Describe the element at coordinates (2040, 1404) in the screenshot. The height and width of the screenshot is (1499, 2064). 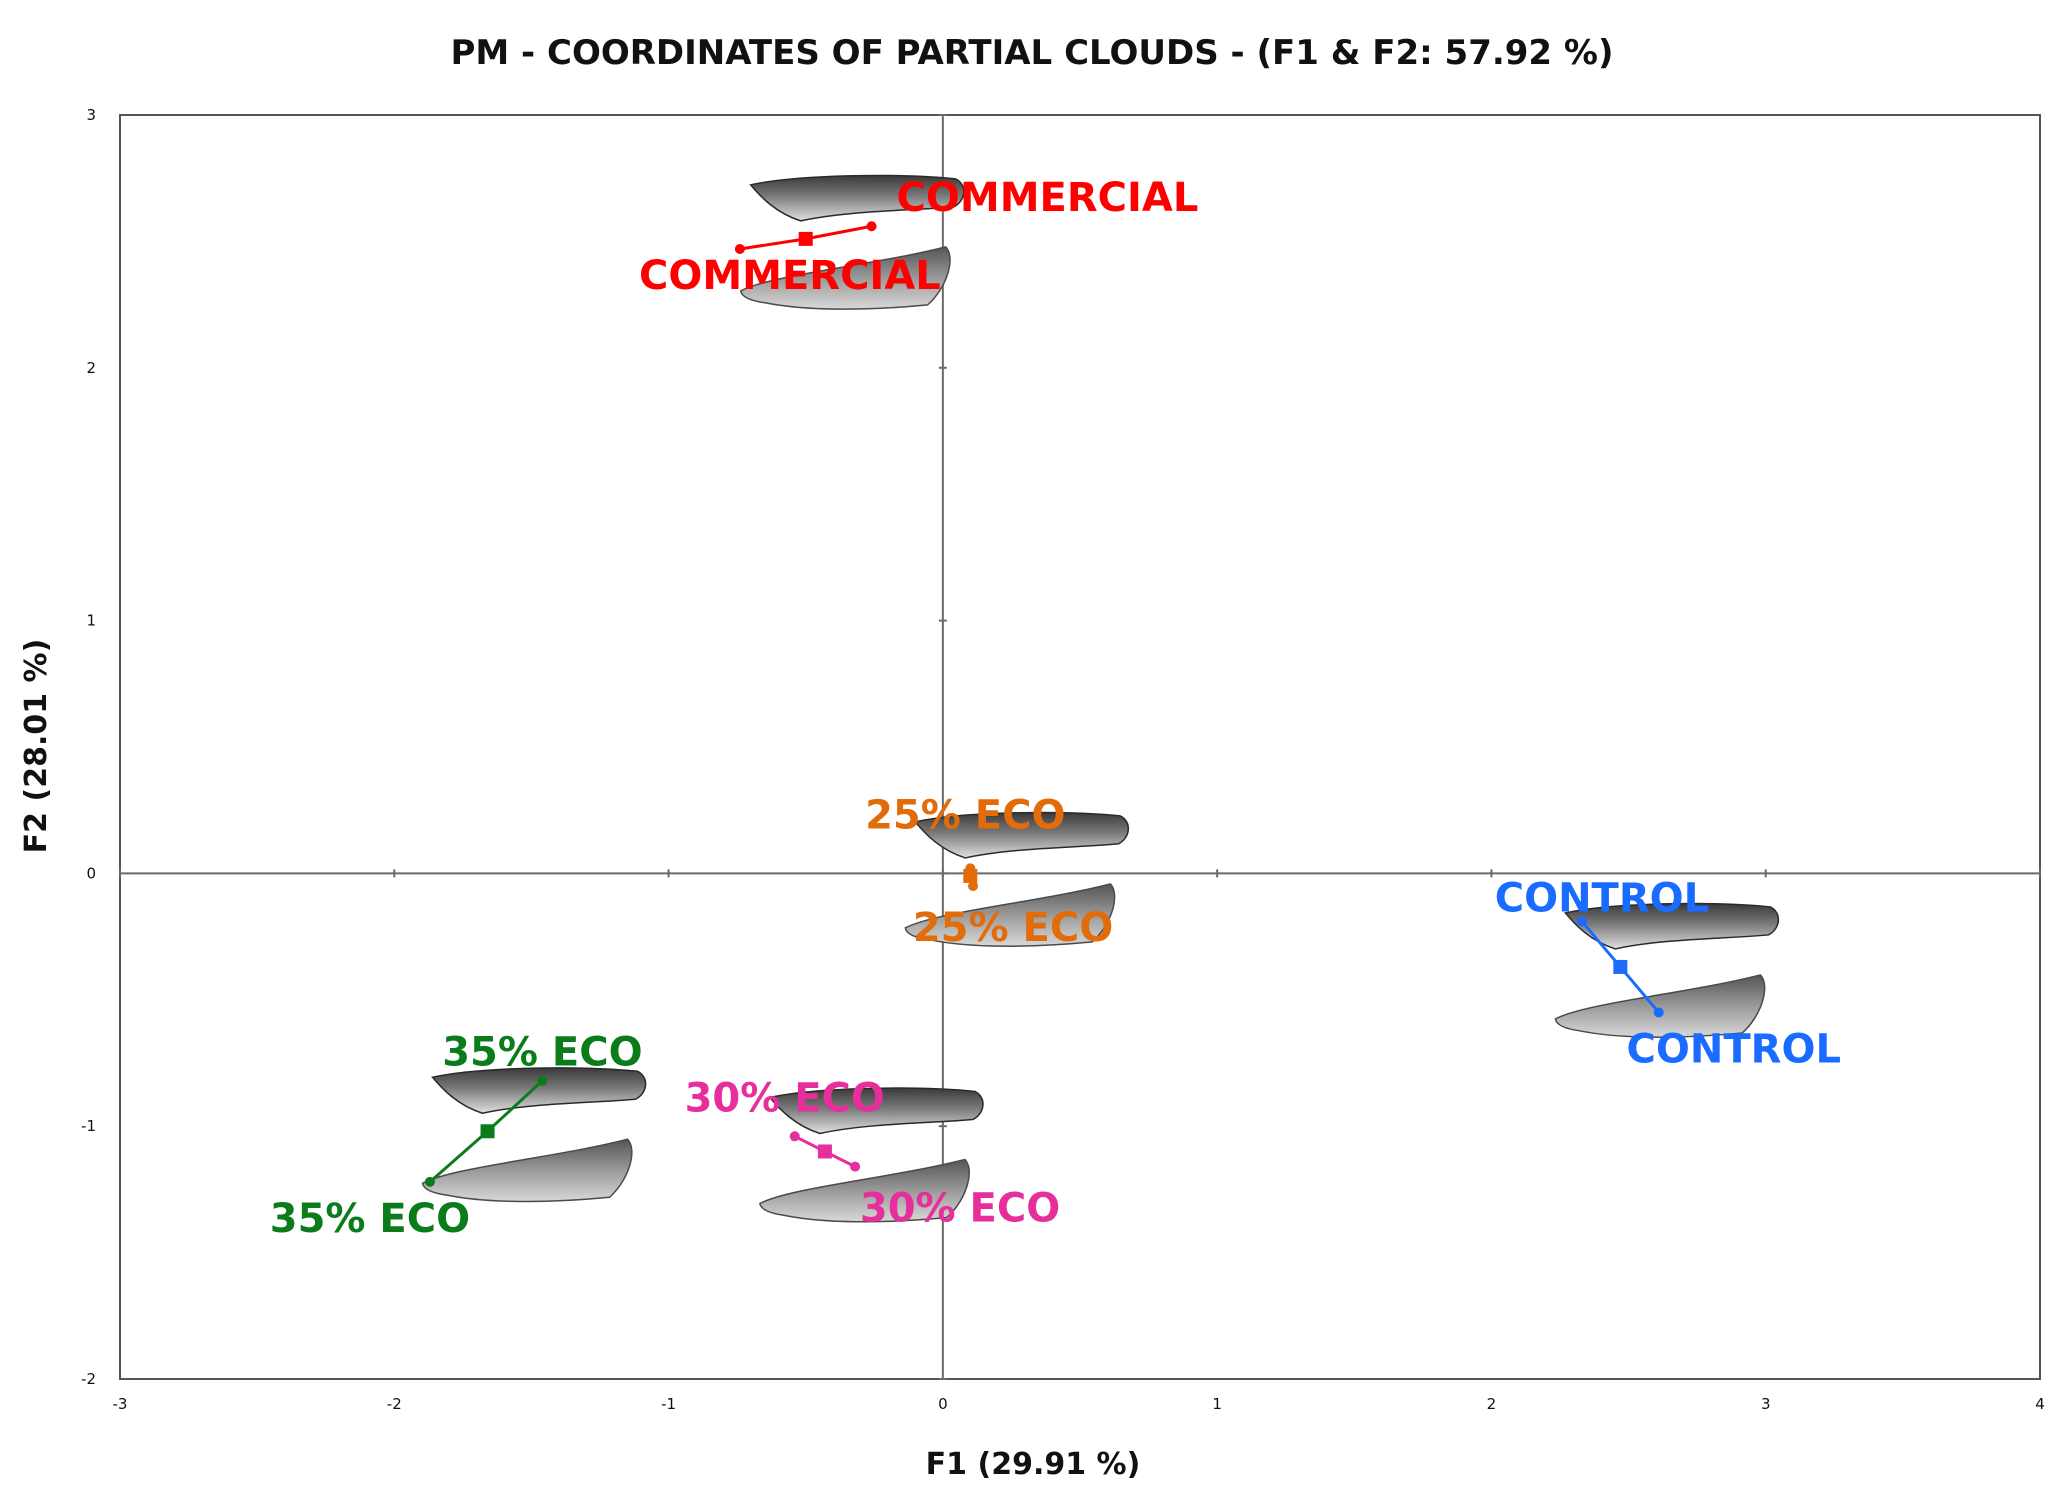
I see `x-tick-label: 4` at that location.